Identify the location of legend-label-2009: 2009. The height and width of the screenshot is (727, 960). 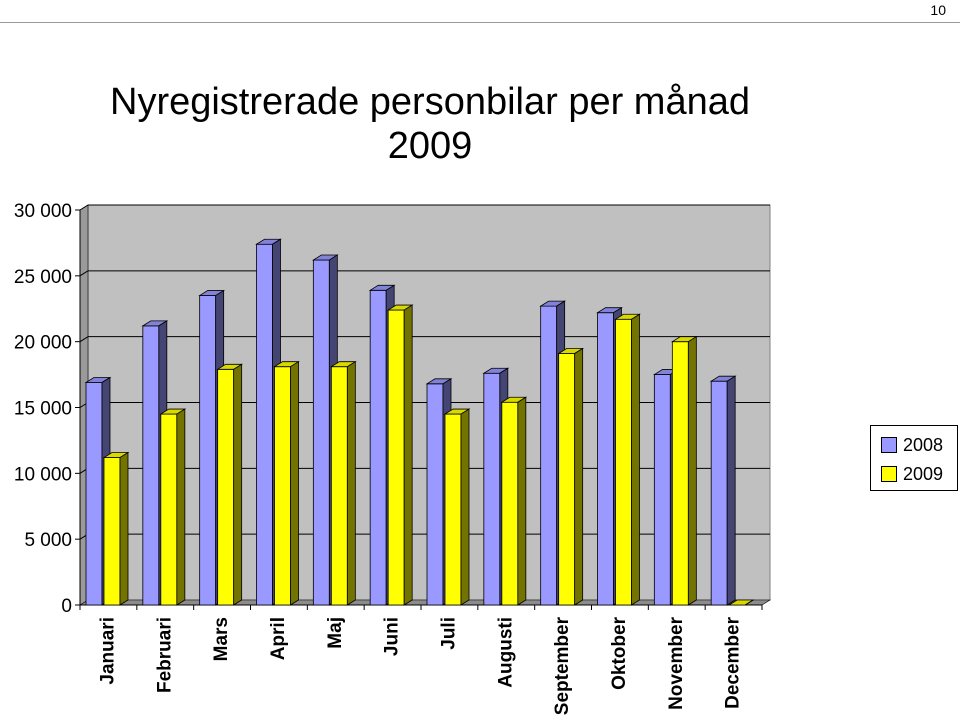
(923, 473).